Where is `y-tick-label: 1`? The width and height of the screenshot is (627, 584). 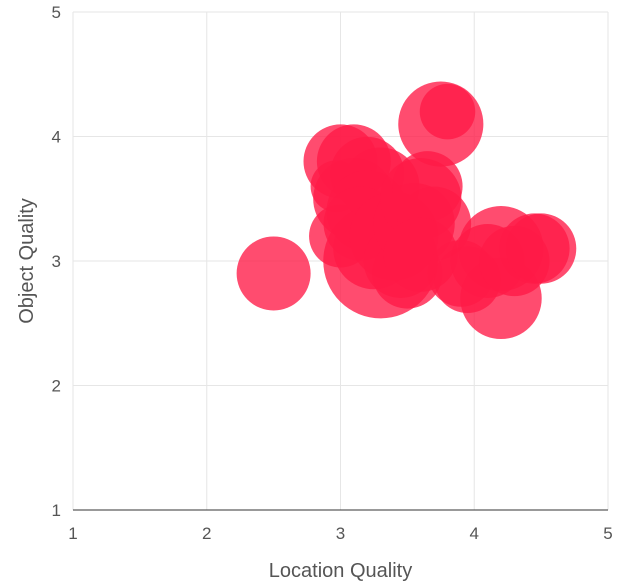
y-tick-label: 1 is located at coordinates (56, 510).